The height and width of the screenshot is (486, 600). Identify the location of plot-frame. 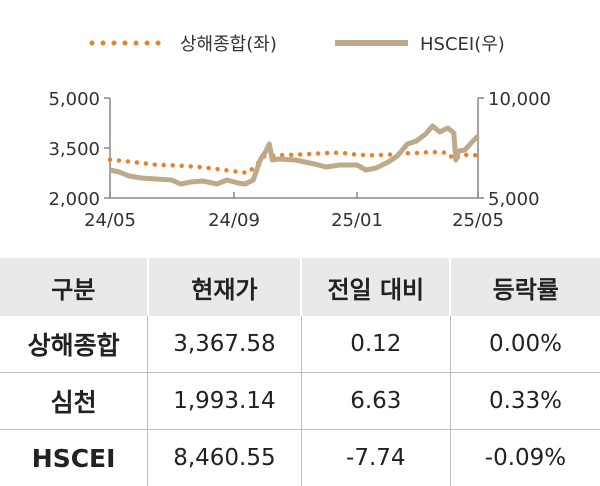
(294, 148).